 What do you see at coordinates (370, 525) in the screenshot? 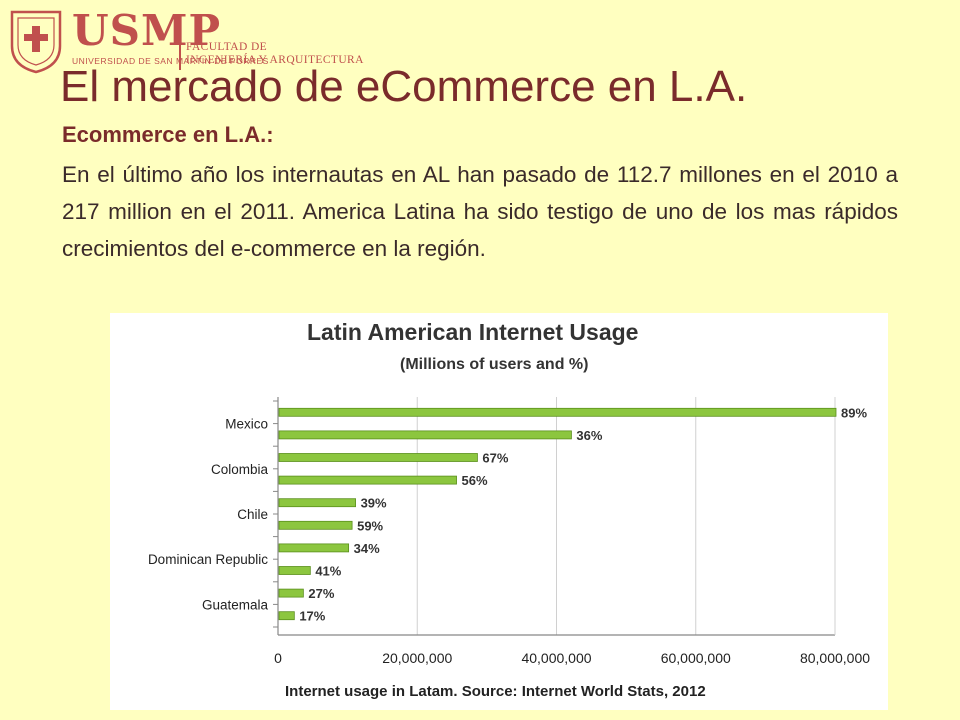
I see `bar-data-label: 59%` at bounding box center [370, 525].